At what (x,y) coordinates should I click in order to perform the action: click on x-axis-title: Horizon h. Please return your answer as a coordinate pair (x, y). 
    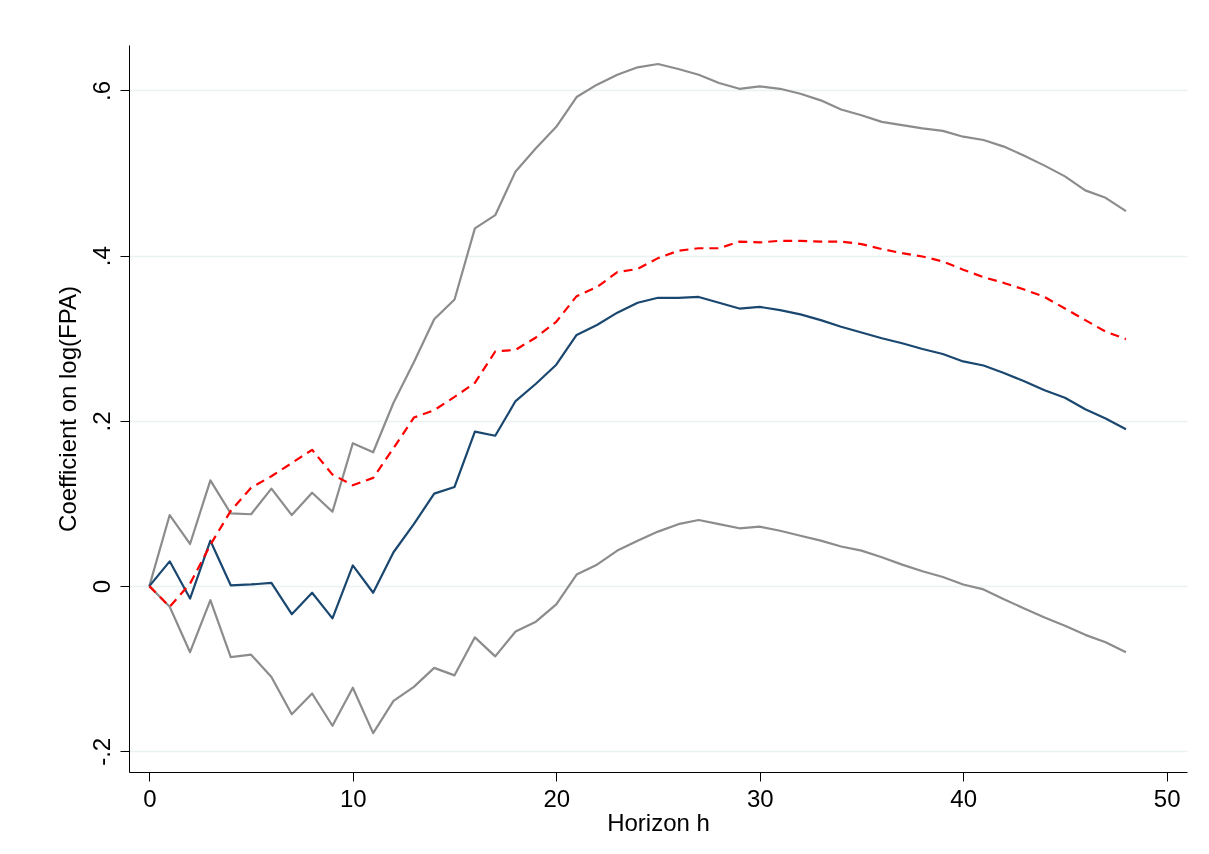
    Looking at the image, I should click on (658, 822).